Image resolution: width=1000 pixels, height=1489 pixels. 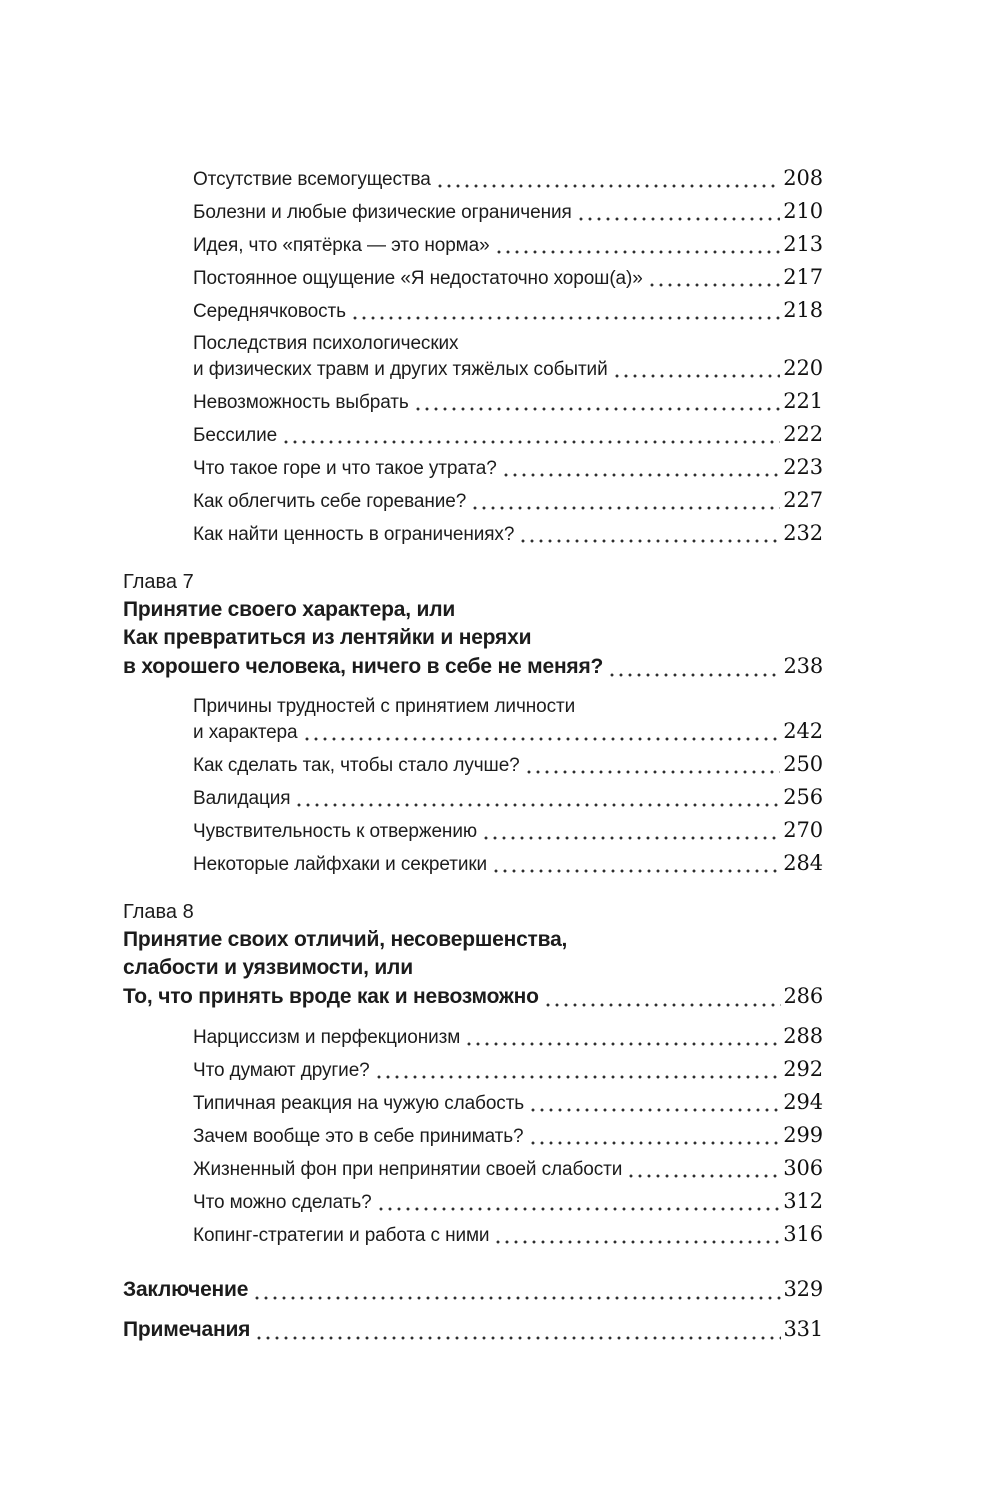 I want to click on toc-entry-row: Как найти ценность в ограничениях? 232, so click(x=508, y=534).